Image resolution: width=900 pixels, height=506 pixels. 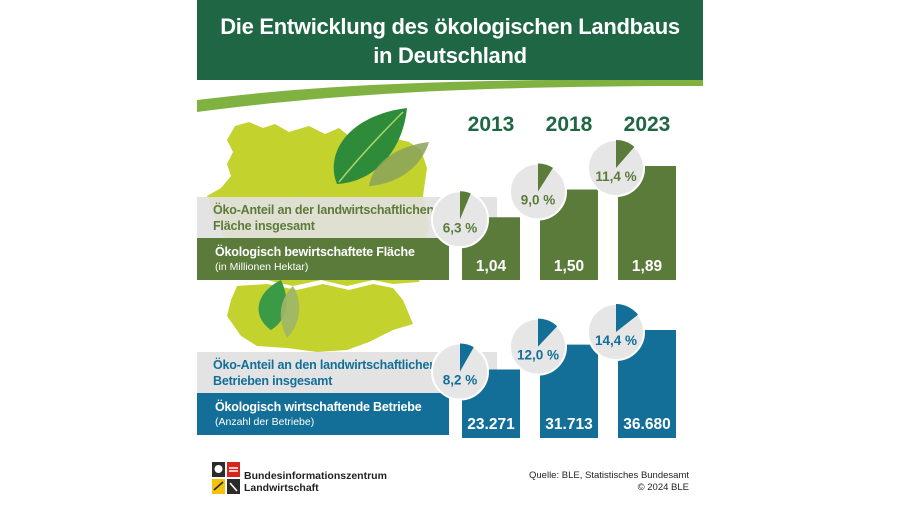 What do you see at coordinates (491, 424) in the screenshot?
I see `farms-bar-value-2013: 23.271` at bounding box center [491, 424].